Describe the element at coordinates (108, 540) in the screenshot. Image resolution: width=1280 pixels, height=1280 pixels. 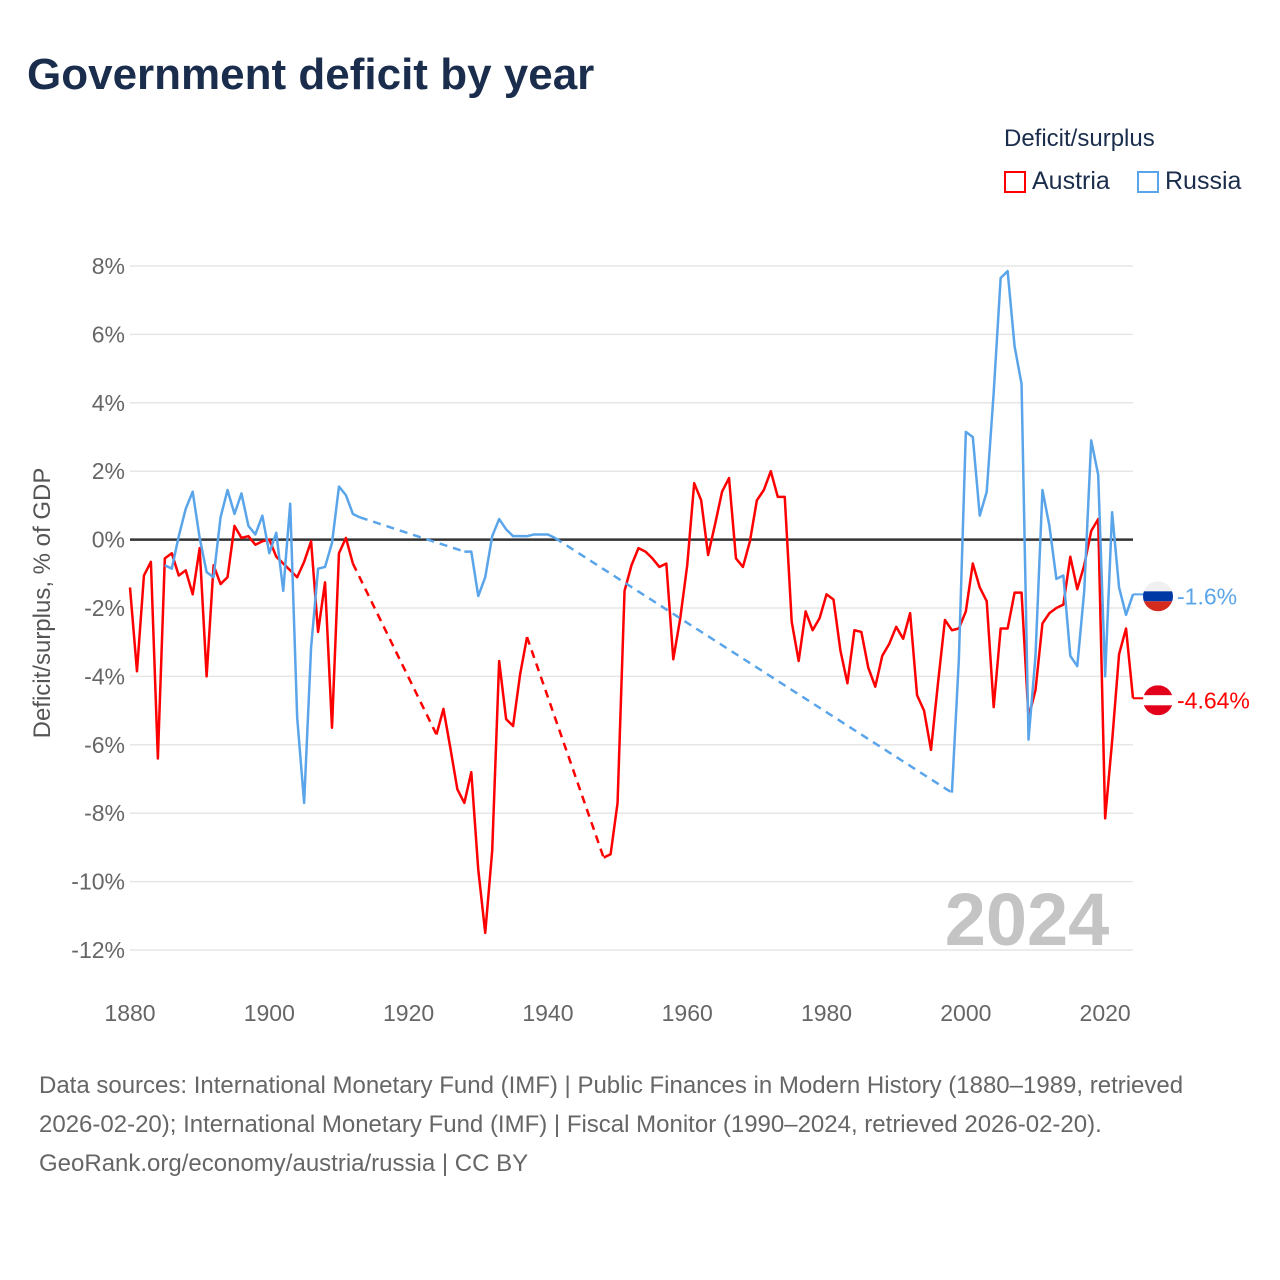
I see `y-tick-label: 0%` at that location.